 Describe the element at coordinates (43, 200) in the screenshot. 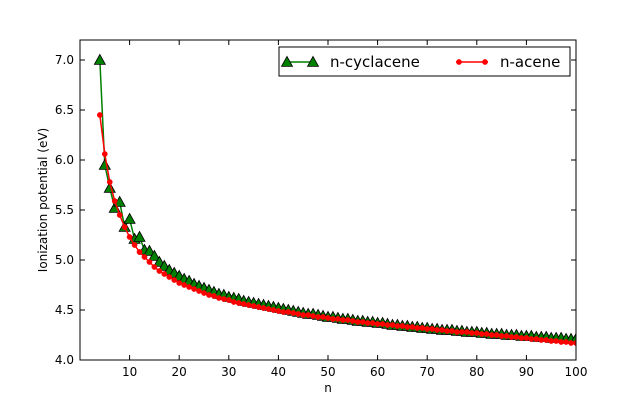

I see `y-axis-label: Ionization potential (eV)` at that location.